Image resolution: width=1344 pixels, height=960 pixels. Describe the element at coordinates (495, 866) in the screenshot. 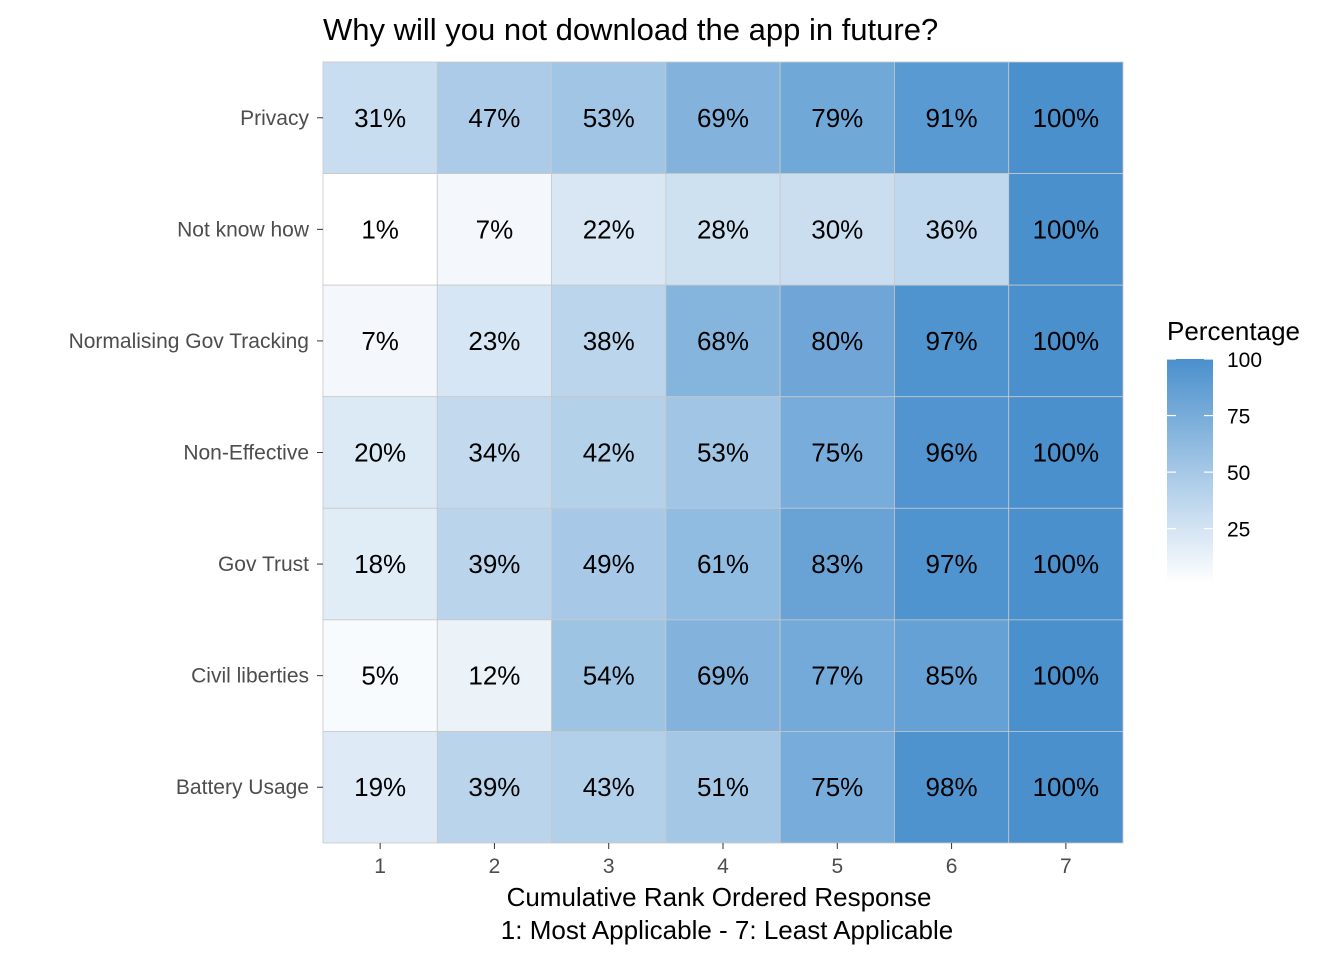

I see `x-tick-label: 2` at that location.